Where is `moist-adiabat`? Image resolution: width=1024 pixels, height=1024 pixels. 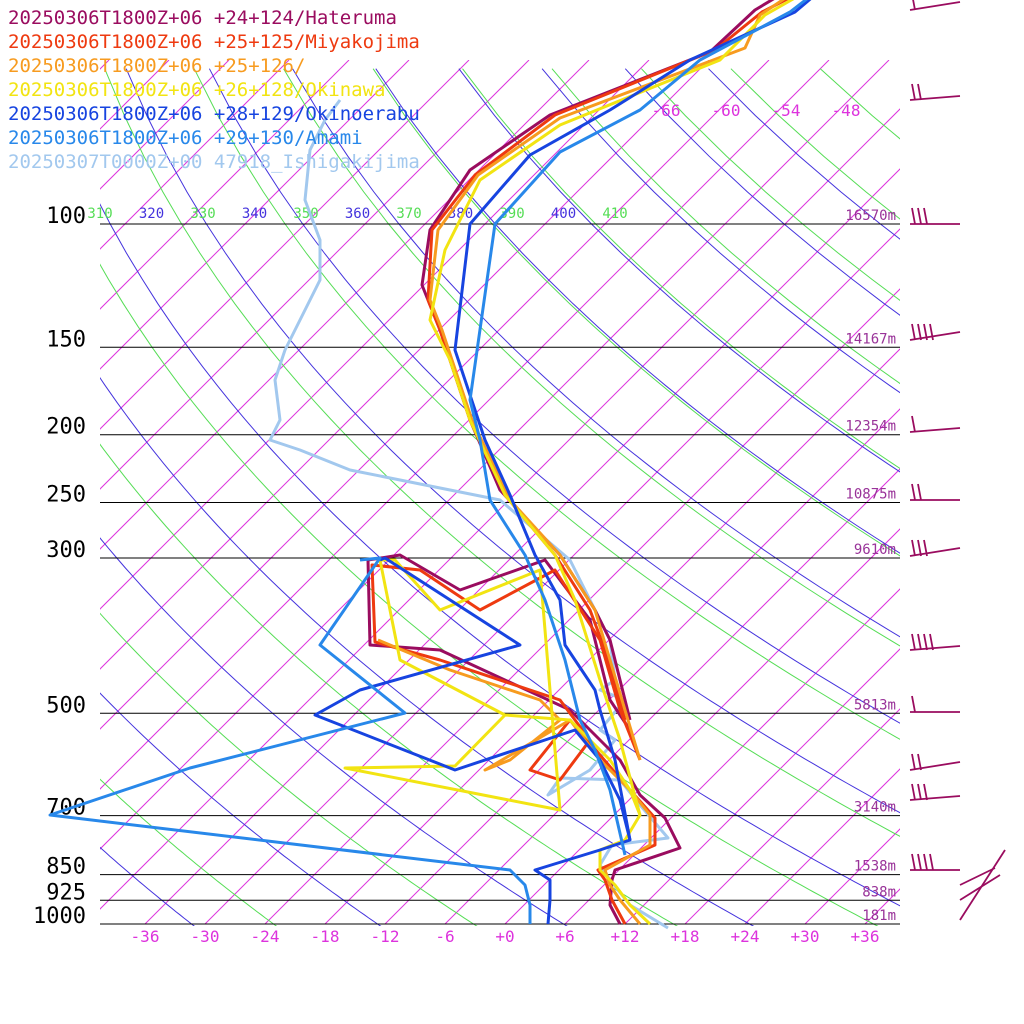 moist-adiabat is located at coordinates (241, 809).